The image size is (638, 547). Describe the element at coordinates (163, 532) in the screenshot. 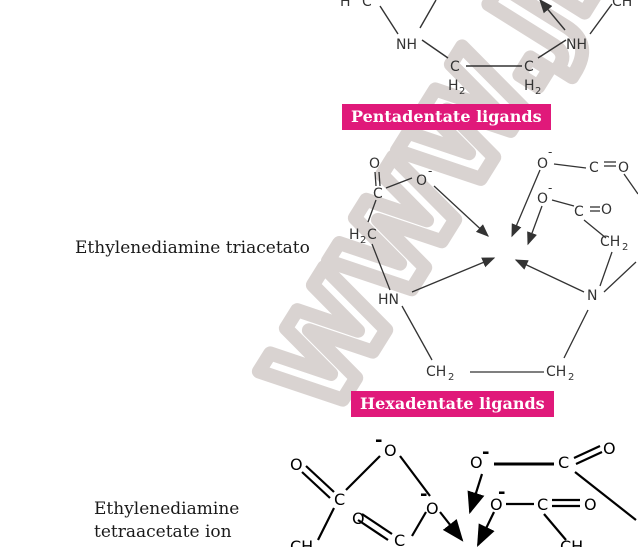

I see `edta-label-line2: tetraacetate ion` at that location.